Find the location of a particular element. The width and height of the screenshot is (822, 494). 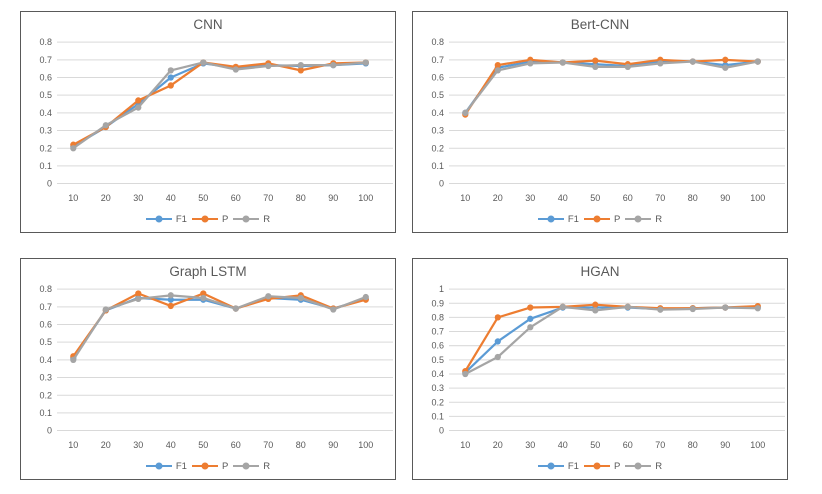

chart-title-hgan: HGAN is located at coordinates (600, 271).